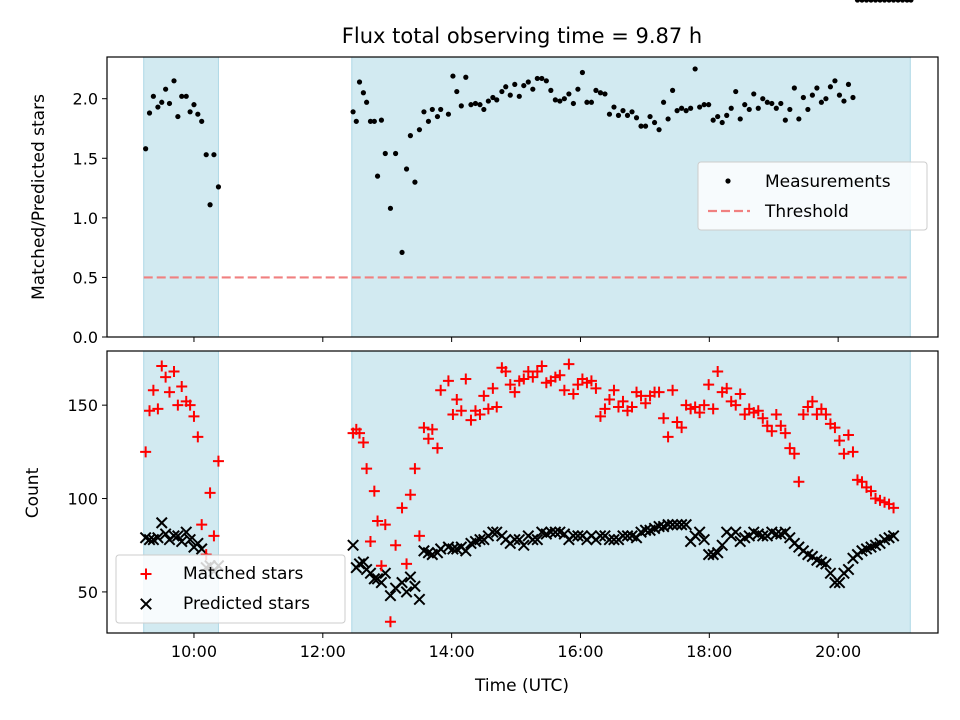  What do you see at coordinates (87, 499) in the screenshot?
I see `bottom-y-ticks: 50 100 150` at bounding box center [87, 499].